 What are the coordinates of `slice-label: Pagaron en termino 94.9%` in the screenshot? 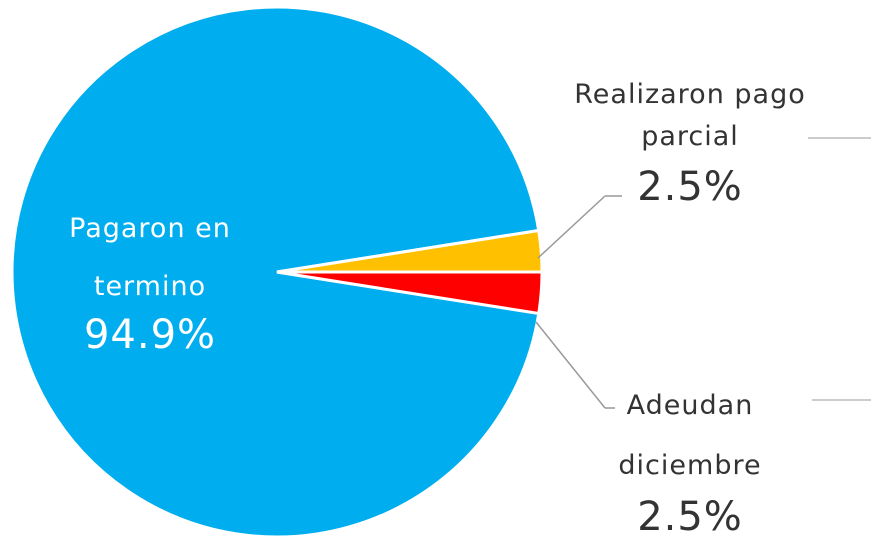 It's located at (150, 280).